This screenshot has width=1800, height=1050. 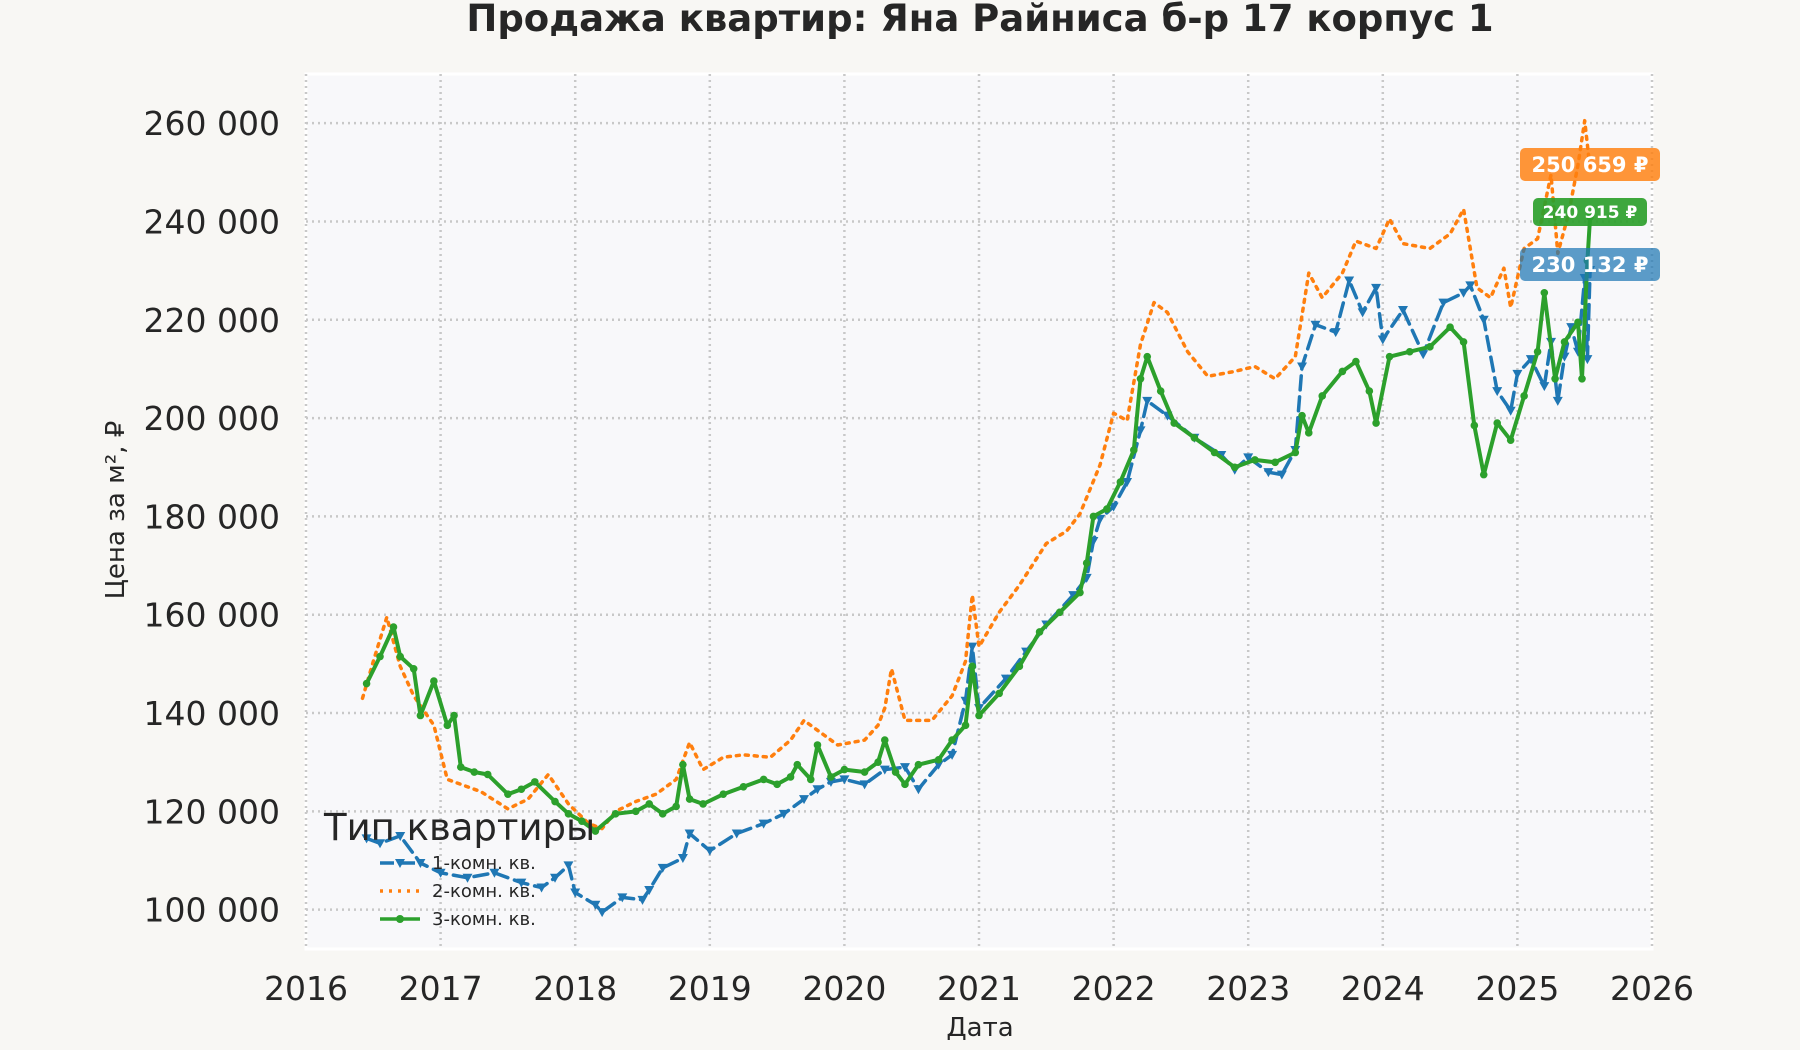 What do you see at coordinates (1248, 988) in the screenshot?
I see `x-tick-label: 2023` at bounding box center [1248, 988].